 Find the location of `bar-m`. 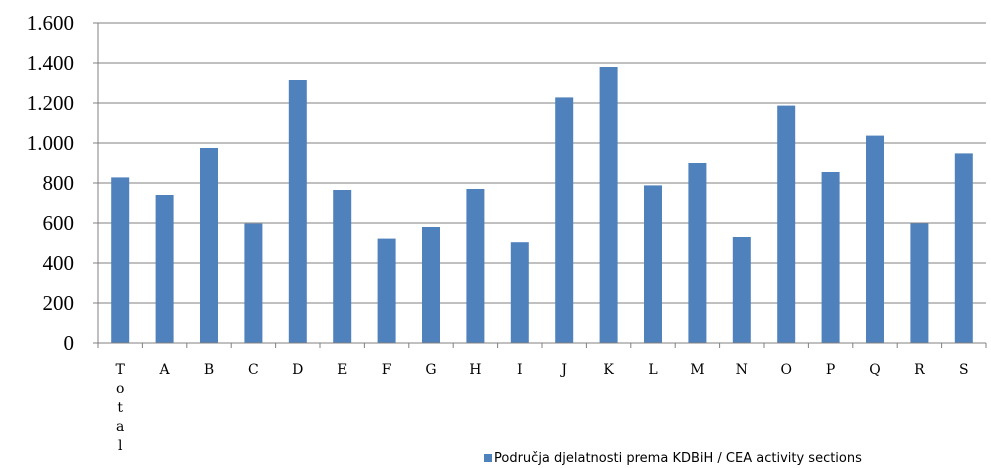

bar-m is located at coordinates (697, 253).